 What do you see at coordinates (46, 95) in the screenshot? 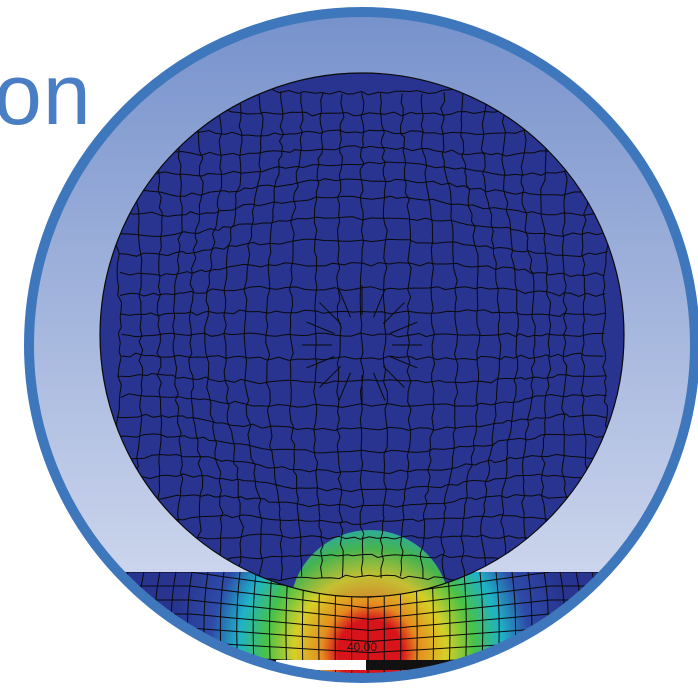
I see `slide-title: on` at bounding box center [46, 95].